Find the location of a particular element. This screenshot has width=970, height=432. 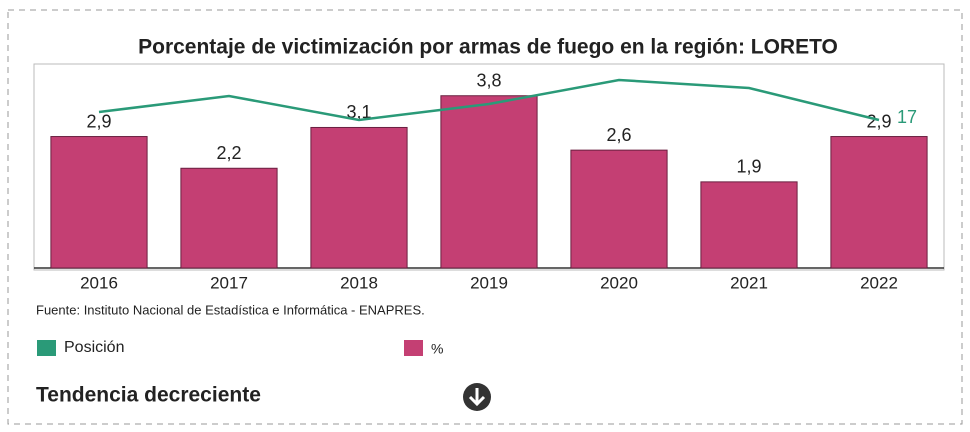

x-tick-label: 2019 is located at coordinates (489, 282).